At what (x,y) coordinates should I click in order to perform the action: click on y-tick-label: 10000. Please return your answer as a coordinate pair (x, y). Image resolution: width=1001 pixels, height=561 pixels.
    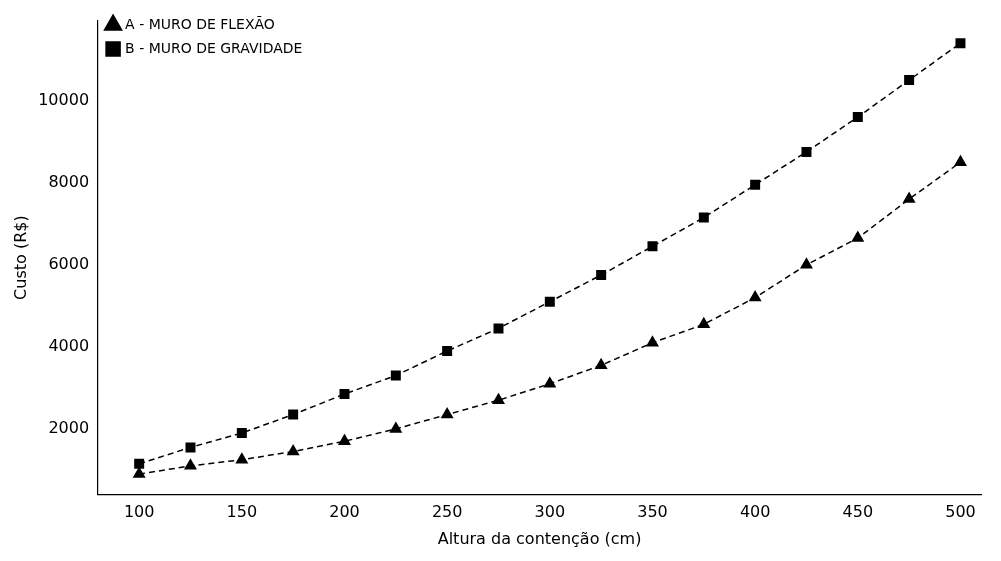
    Looking at the image, I should click on (64, 99).